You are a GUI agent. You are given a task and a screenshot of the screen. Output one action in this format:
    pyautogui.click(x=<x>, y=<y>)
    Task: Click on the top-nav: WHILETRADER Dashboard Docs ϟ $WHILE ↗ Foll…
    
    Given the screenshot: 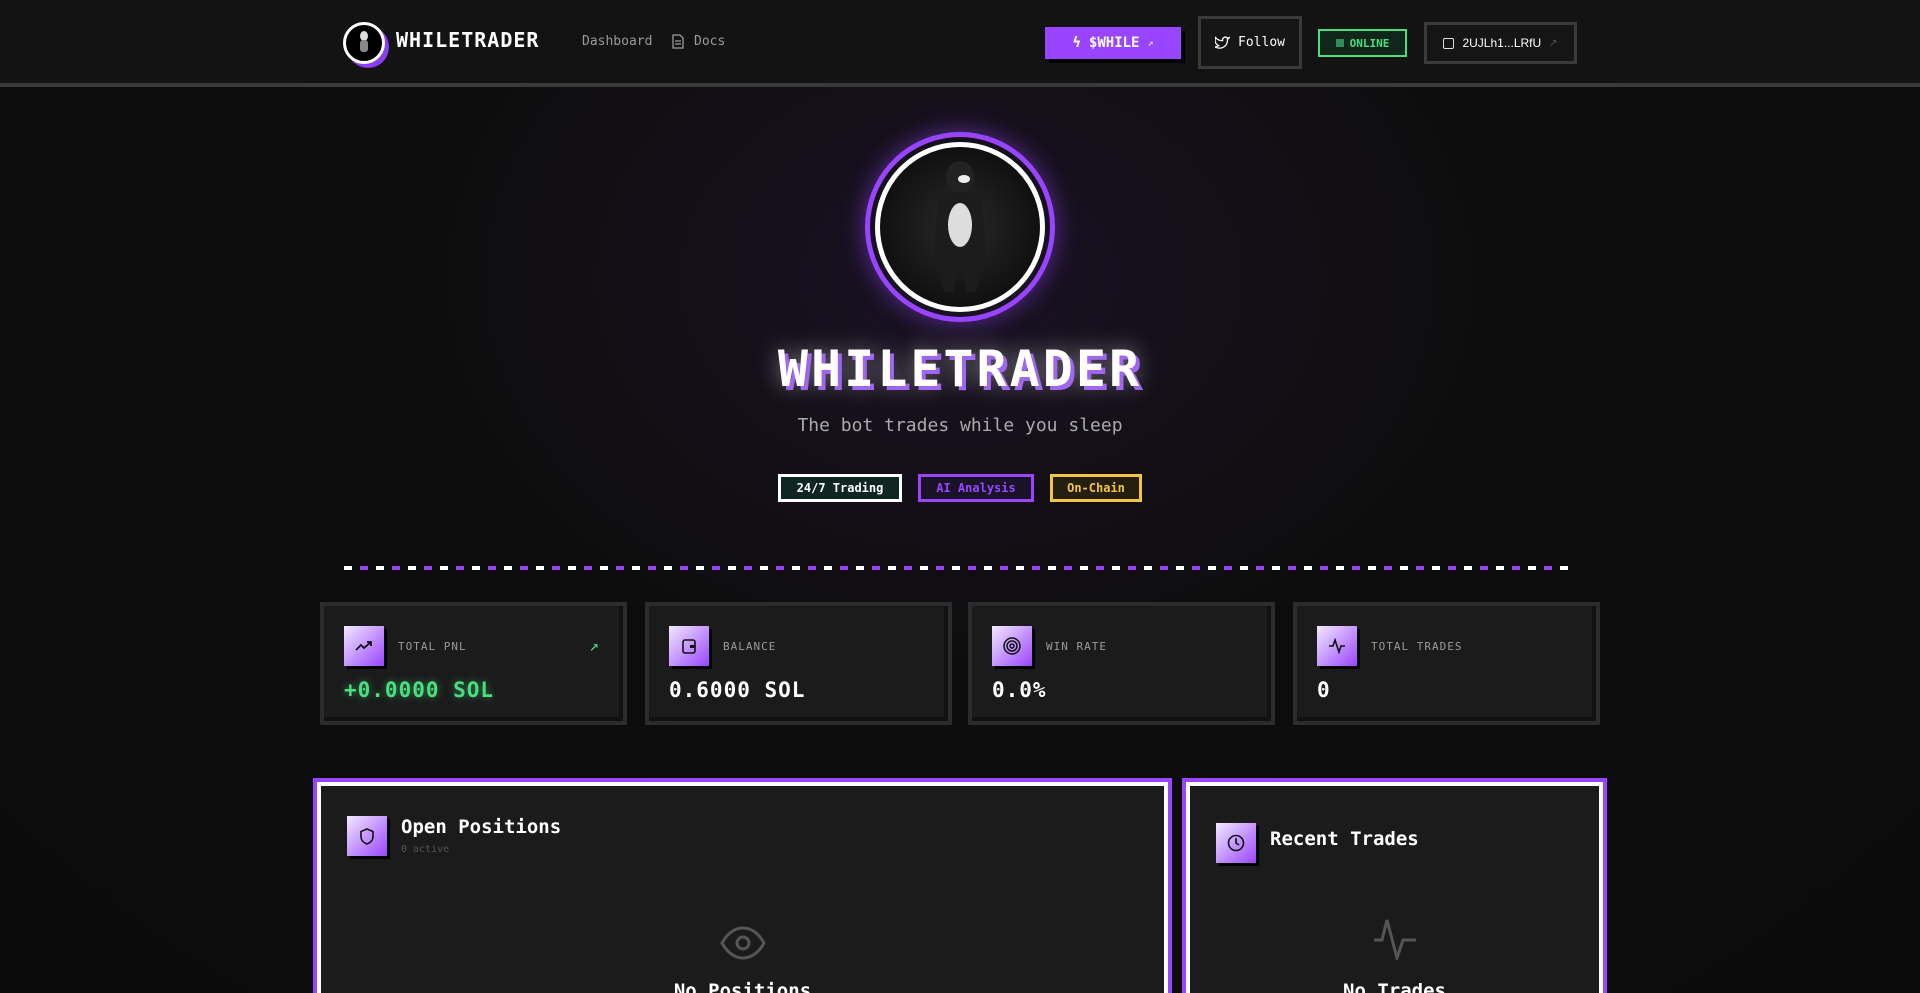 What is the action you would take?
    pyautogui.click(x=960, y=43)
    